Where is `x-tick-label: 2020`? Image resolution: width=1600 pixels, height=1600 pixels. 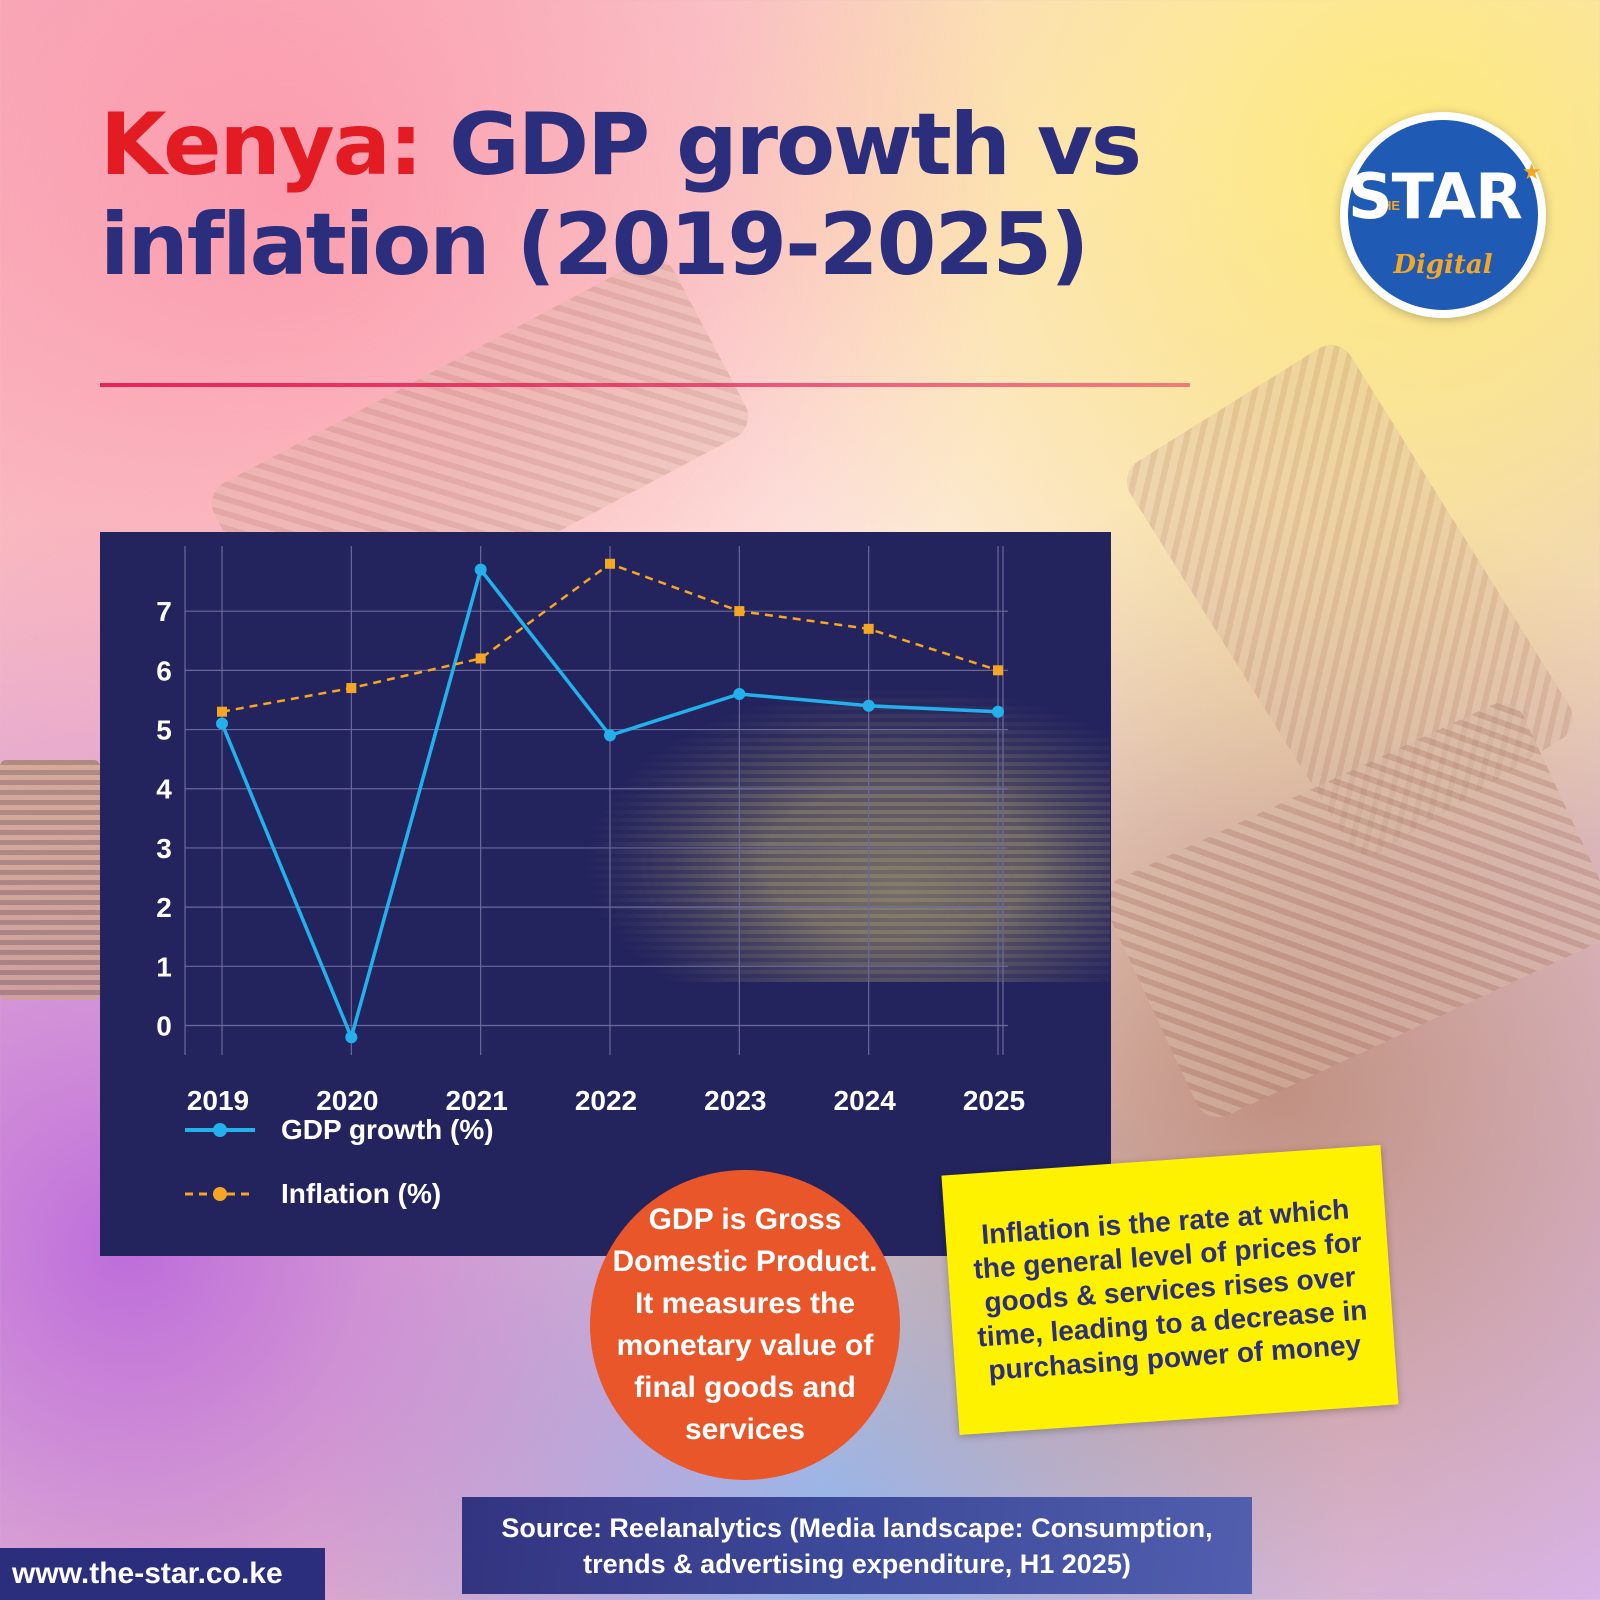 x-tick-label: 2020 is located at coordinates (347, 1100).